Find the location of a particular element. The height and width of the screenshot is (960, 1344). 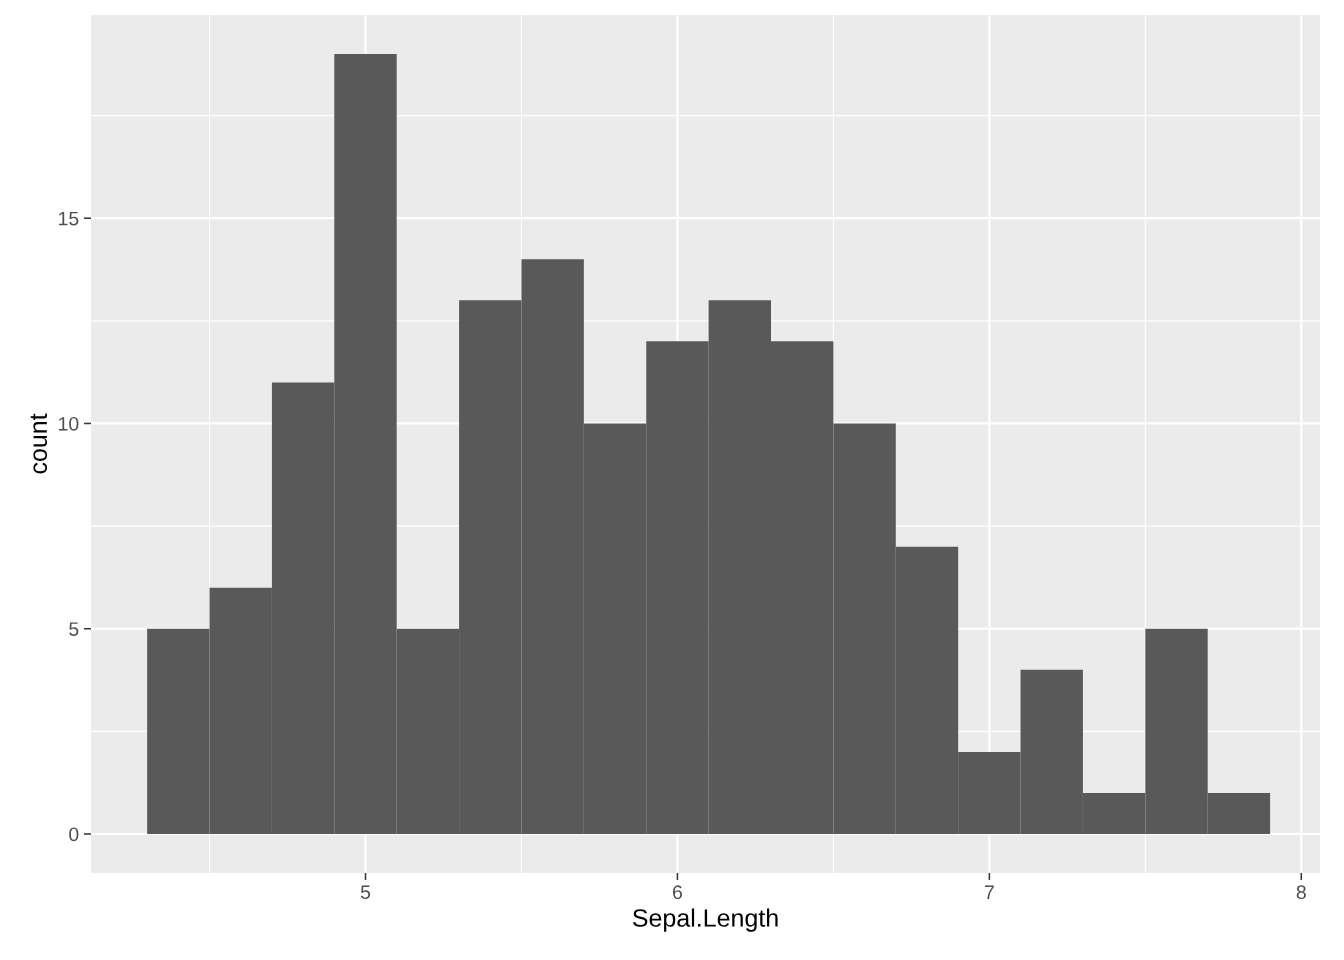

x-tick-label: 5 is located at coordinates (365, 892).